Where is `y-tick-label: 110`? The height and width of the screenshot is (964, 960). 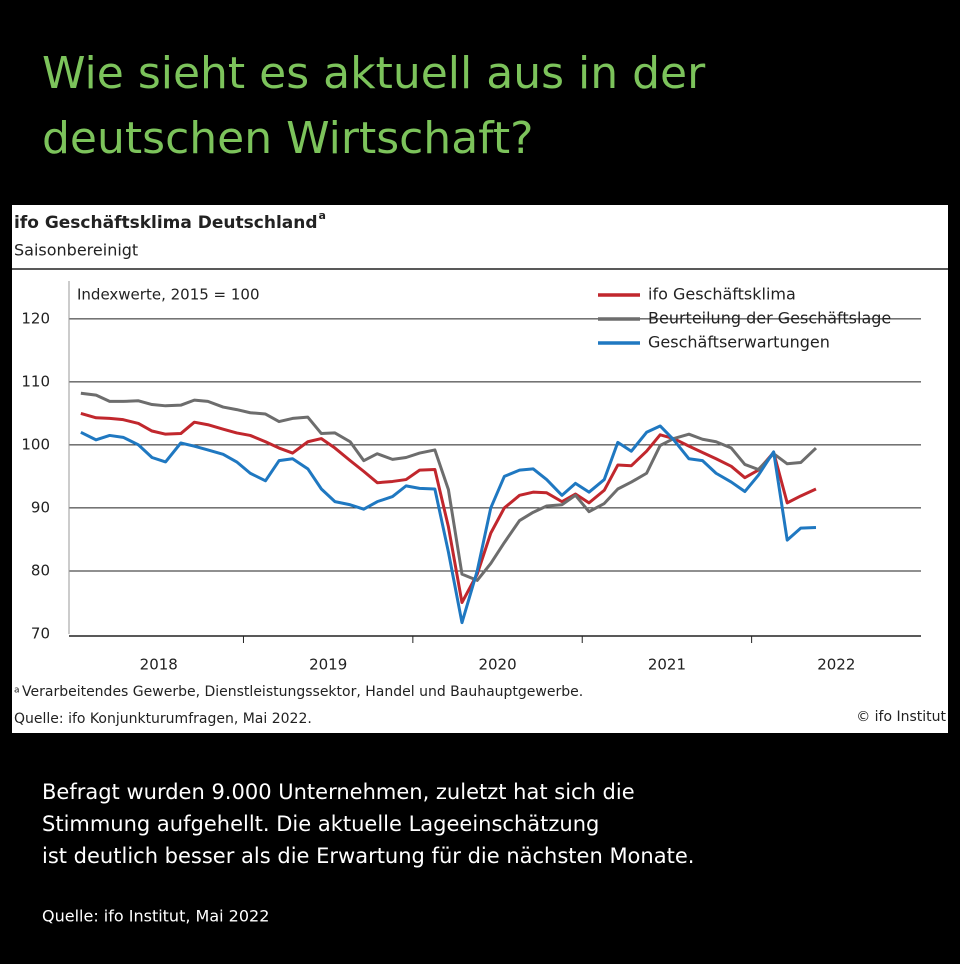 y-tick-label: 110 is located at coordinates (35, 381).